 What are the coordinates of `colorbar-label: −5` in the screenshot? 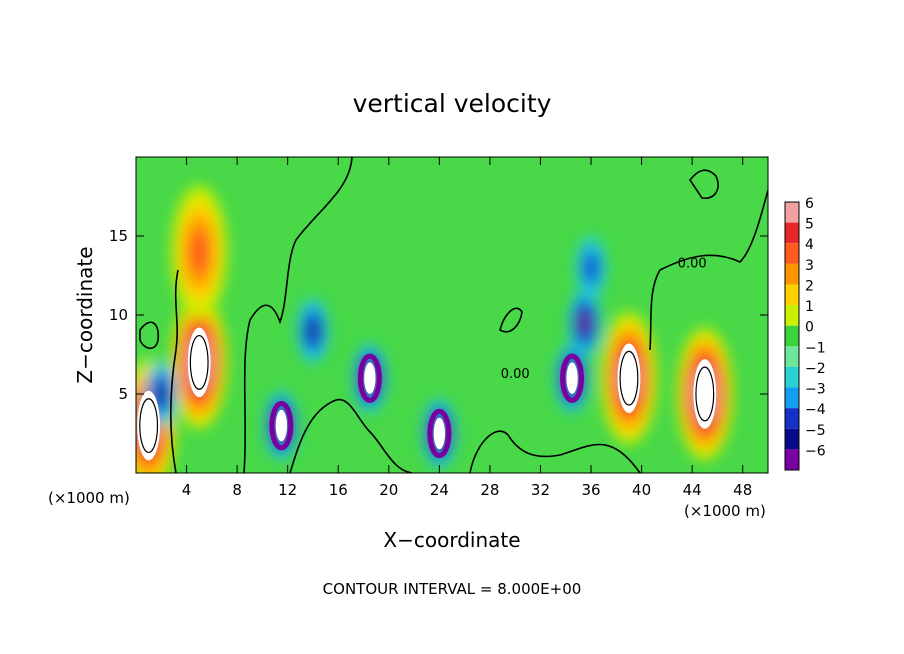 It's located at (815, 431).